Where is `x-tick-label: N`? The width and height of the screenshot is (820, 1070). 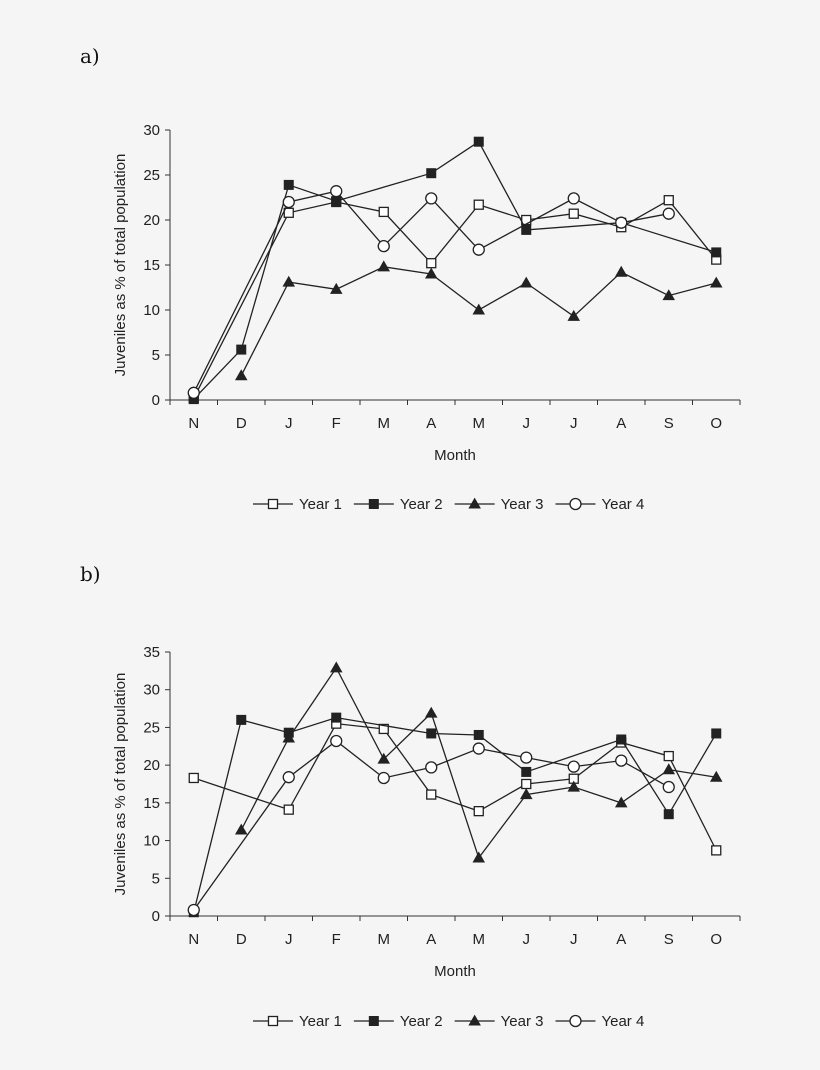 x-tick-label: N is located at coordinates (193, 423).